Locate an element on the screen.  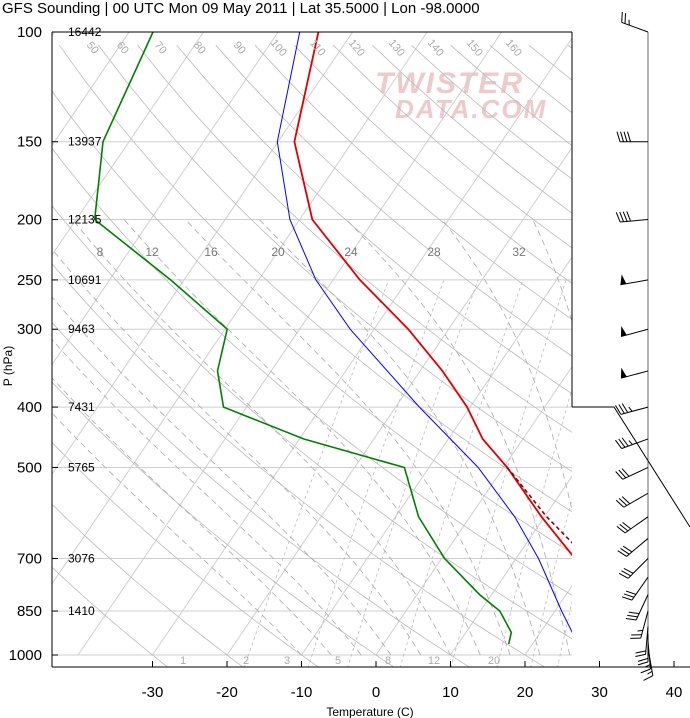
mixing-ratio-bottom-label: 20 is located at coordinates (494, 661).